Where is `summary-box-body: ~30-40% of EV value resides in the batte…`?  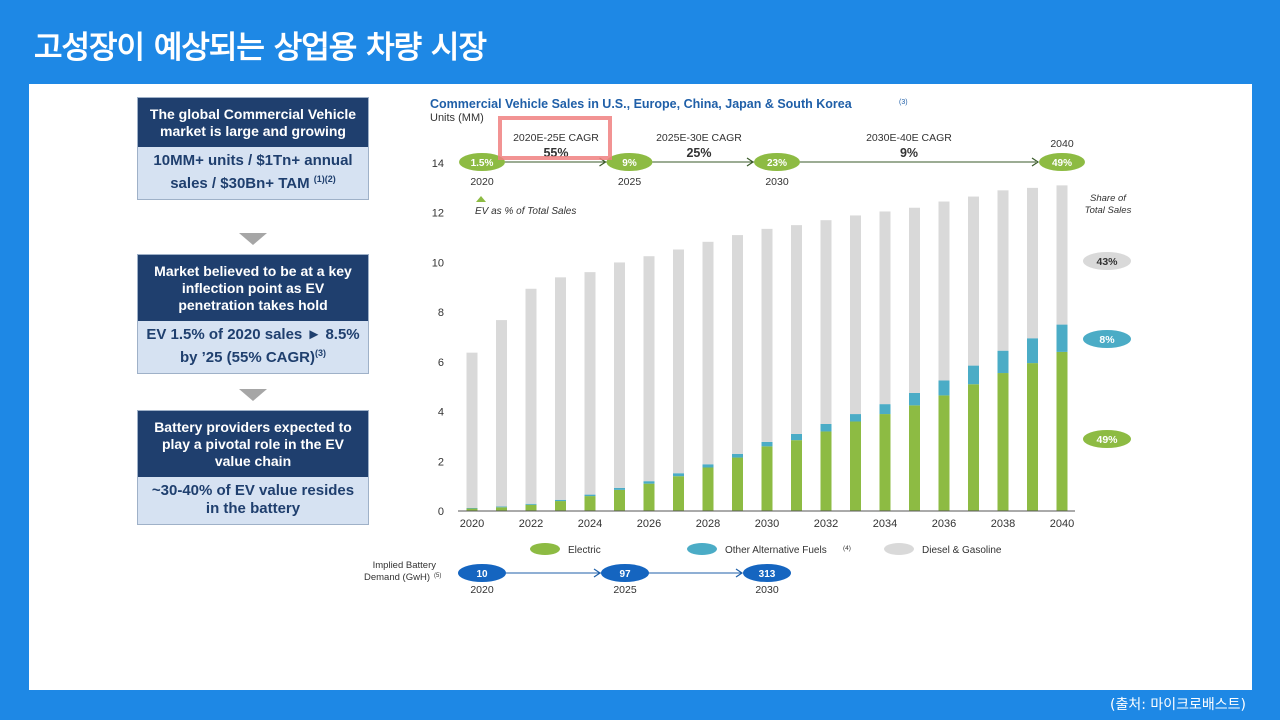 summary-box-body: ~30-40% of EV value resides in the batte… is located at coordinates (253, 500).